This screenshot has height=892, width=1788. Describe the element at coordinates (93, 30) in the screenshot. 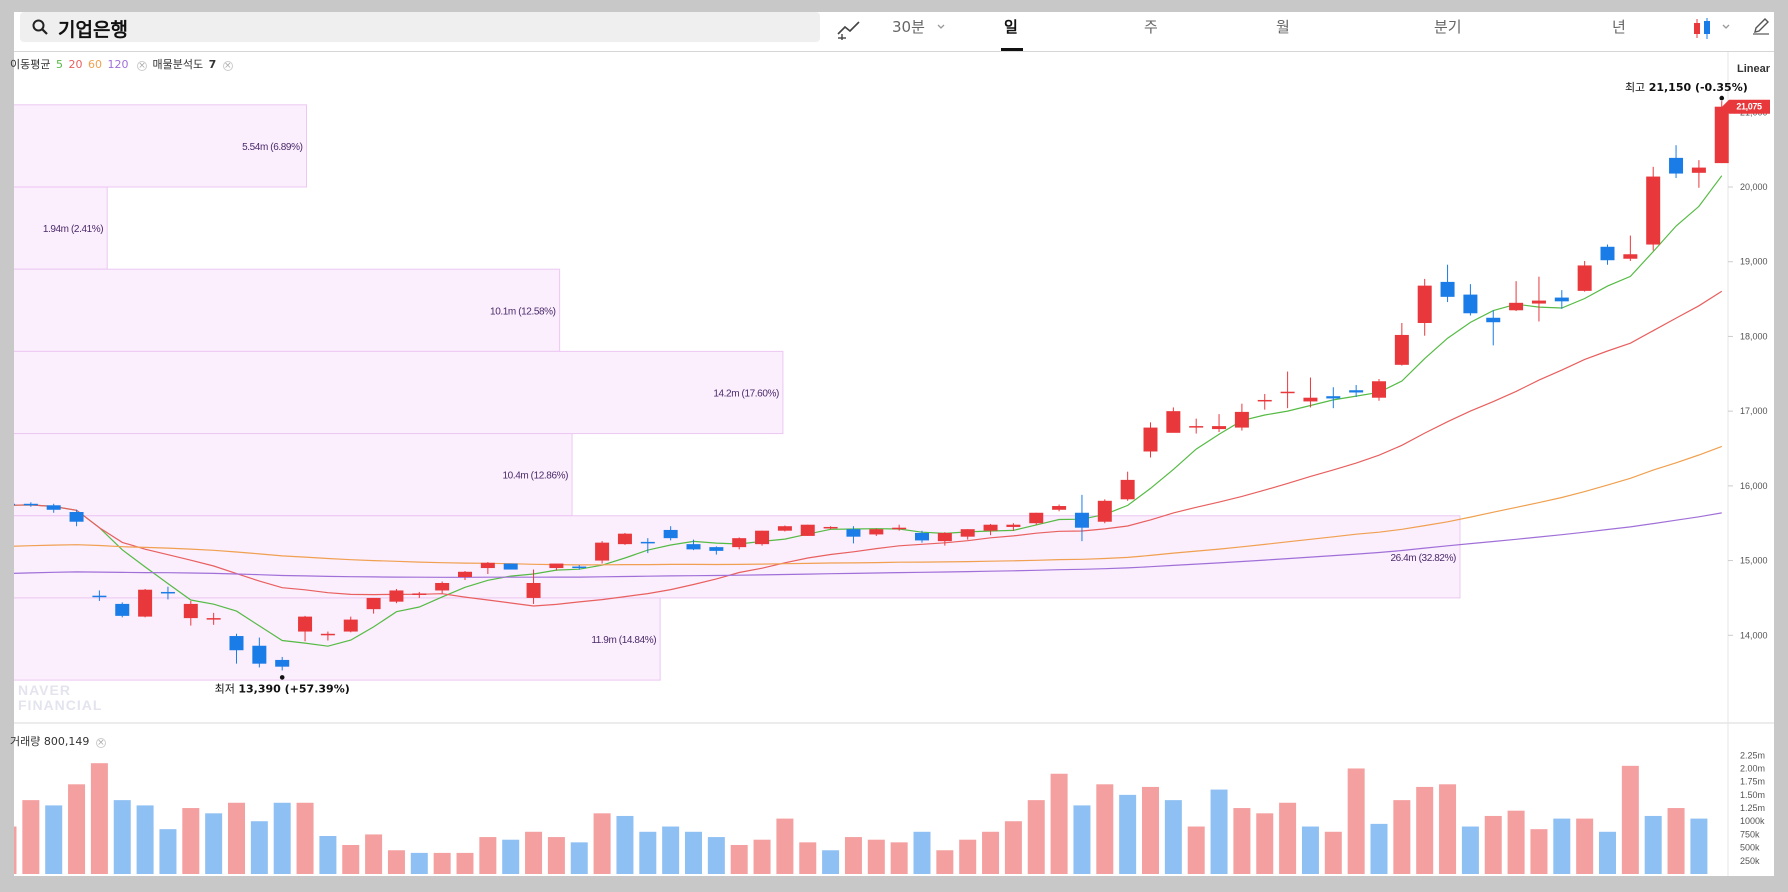

I see `search-query: 기업은행` at that location.